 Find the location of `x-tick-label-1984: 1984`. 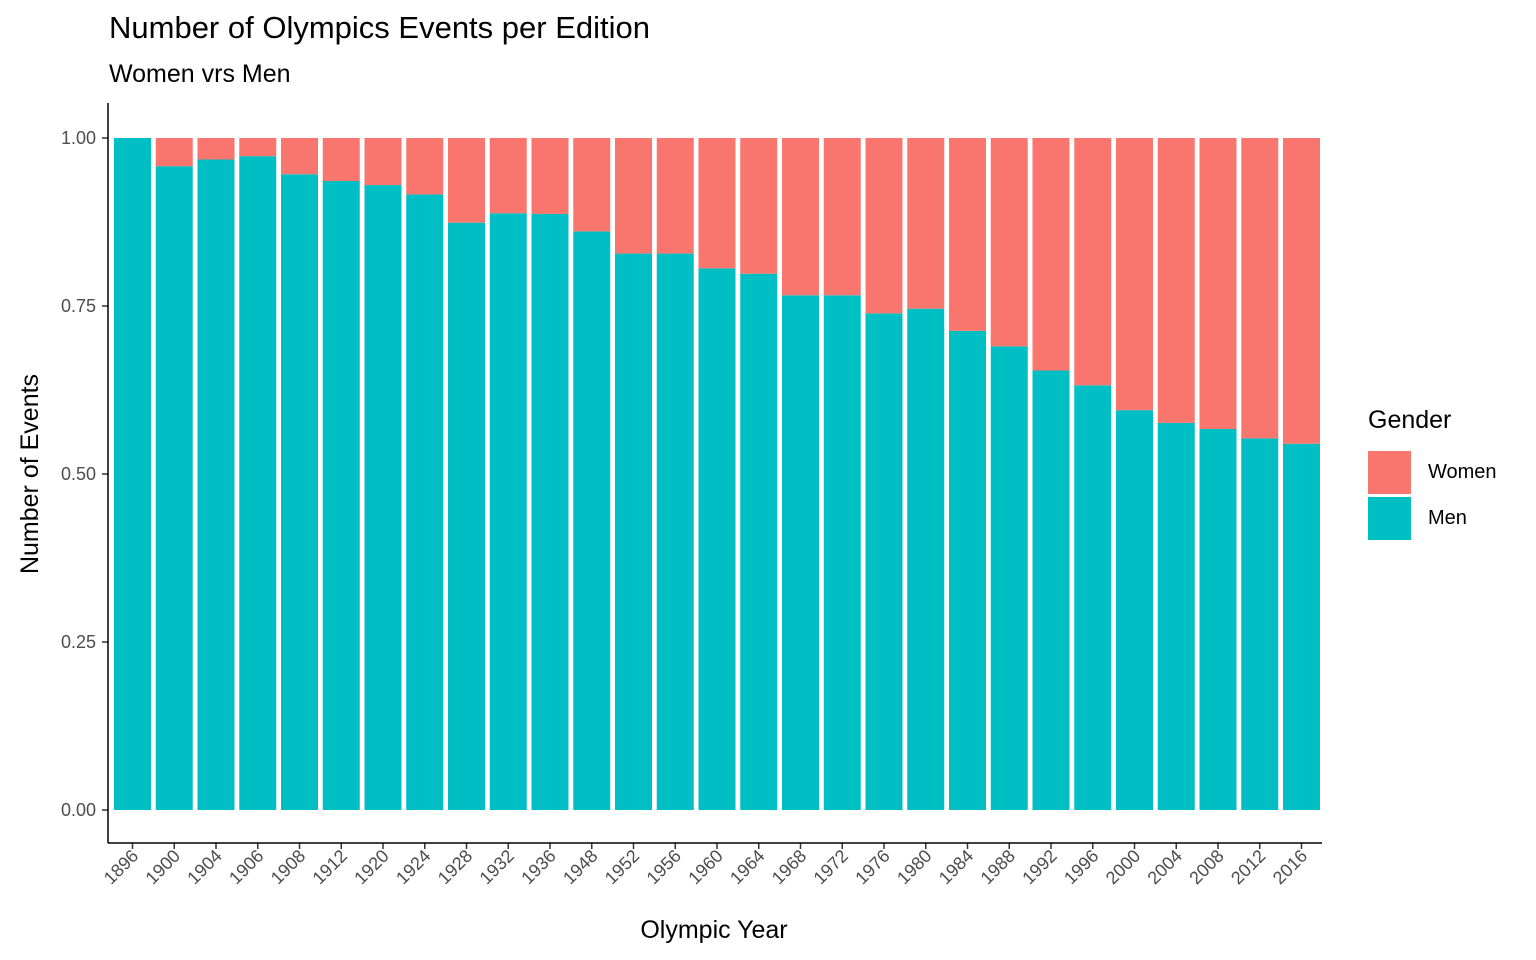

x-tick-label-1984: 1984 is located at coordinates (956, 867).